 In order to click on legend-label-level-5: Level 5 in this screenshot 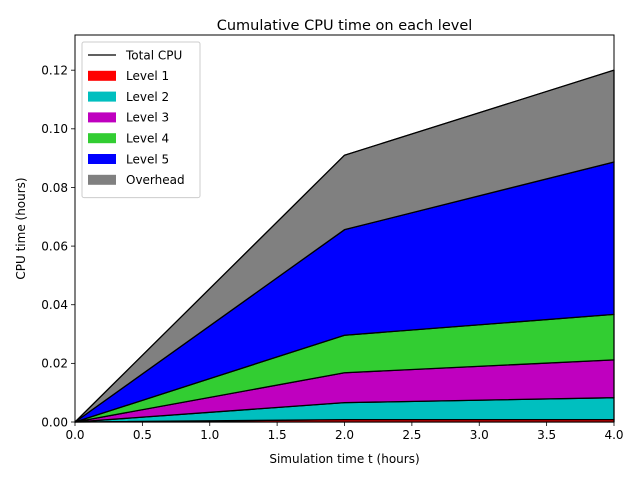, I will do `click(147, 159)`.